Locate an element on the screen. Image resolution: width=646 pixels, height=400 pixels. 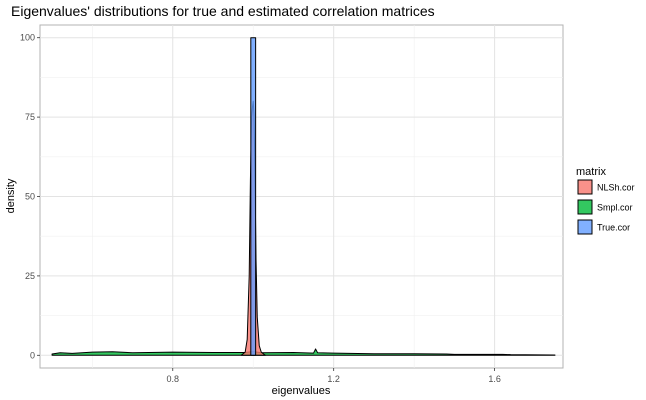
x-tick-label: 0.8 is located at coordinates (173, 379).